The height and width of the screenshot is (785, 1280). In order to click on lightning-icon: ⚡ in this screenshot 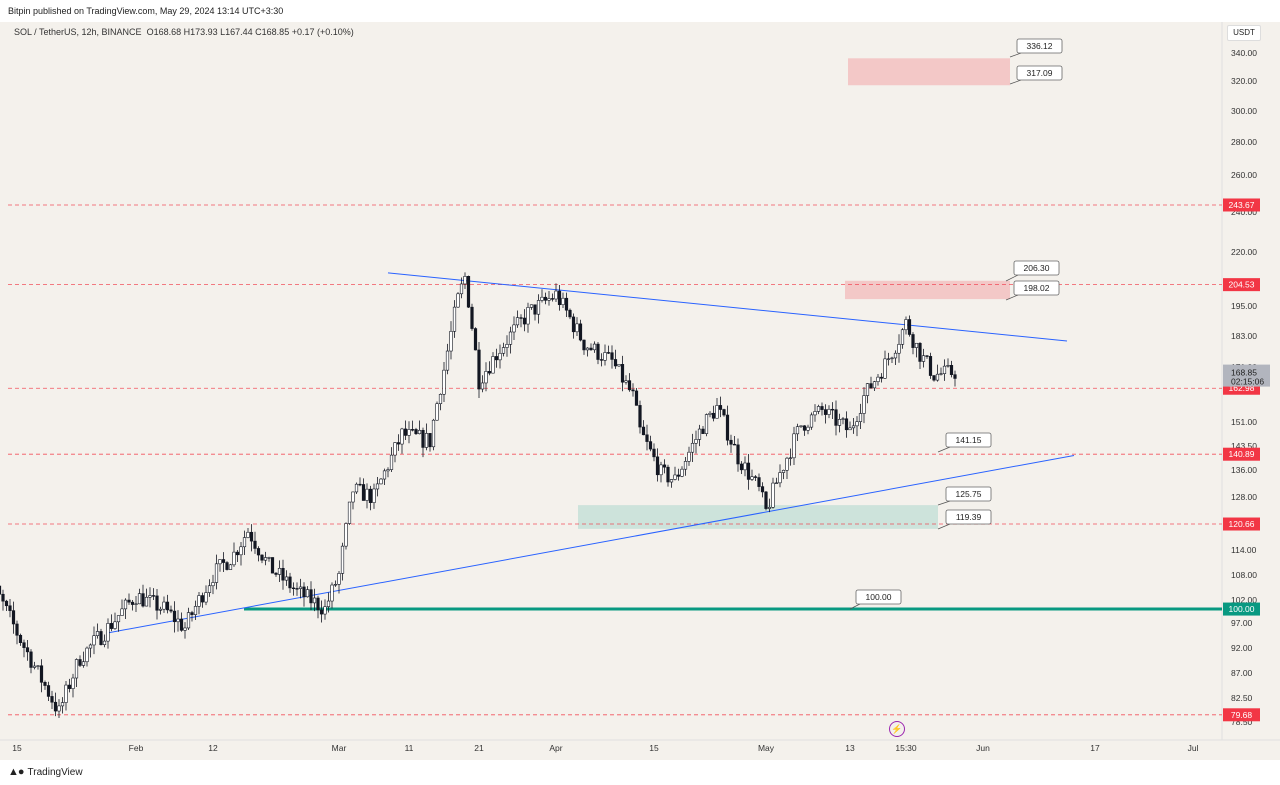, I will do `click(897, 729)`.